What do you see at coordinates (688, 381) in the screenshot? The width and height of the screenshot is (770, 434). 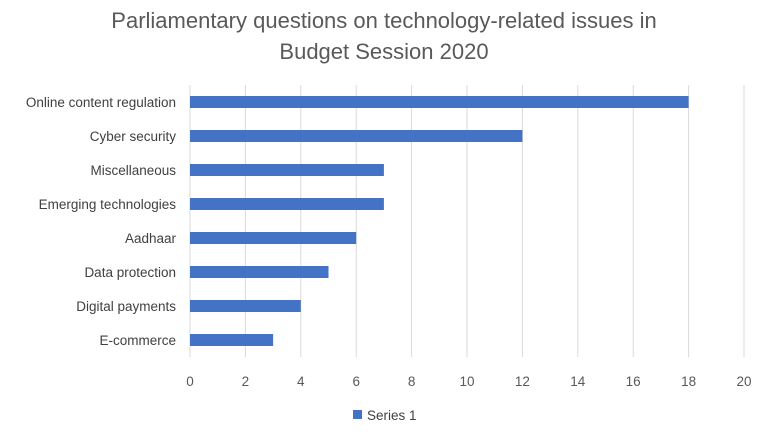 I see `x-tick-label: 18` at bounding box center [688, 381].